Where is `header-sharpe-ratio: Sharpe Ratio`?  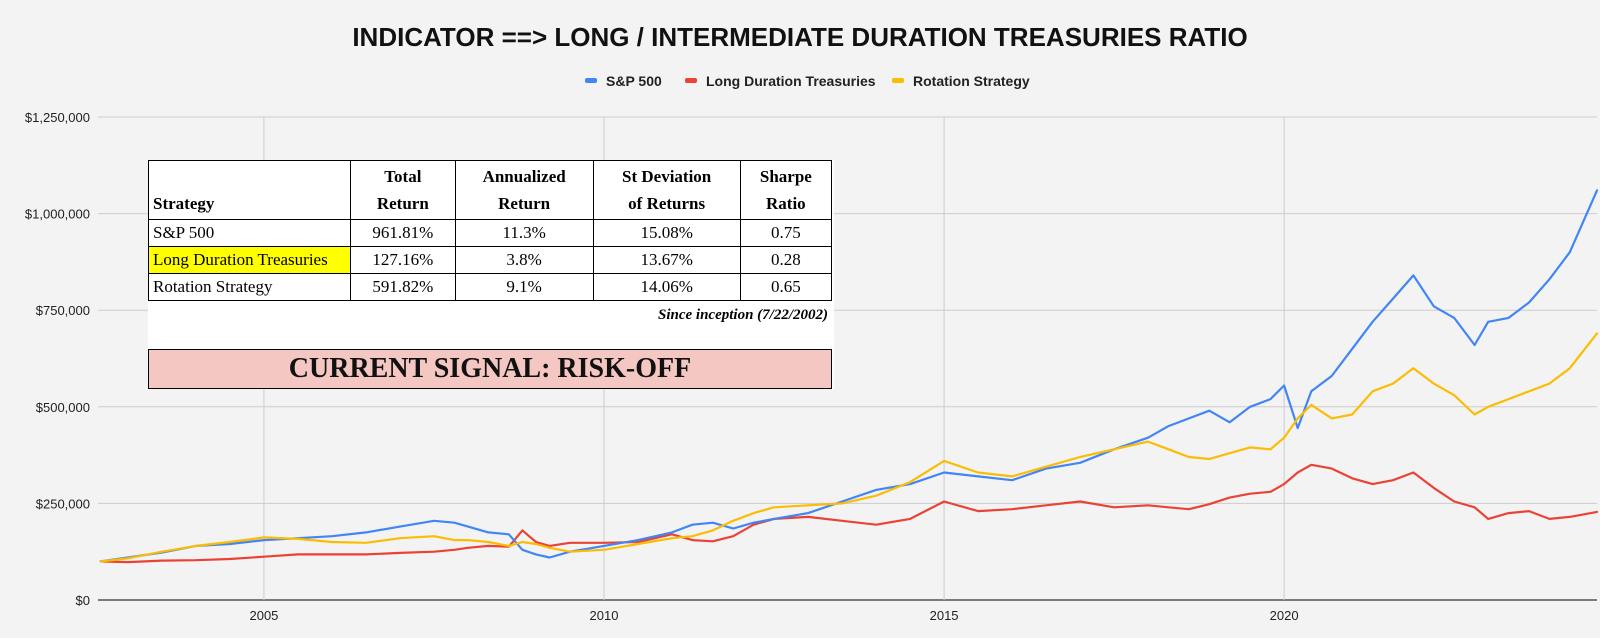 header-sharpe-ratio: Sharpe Ratio is located at coordinates (786, 190).